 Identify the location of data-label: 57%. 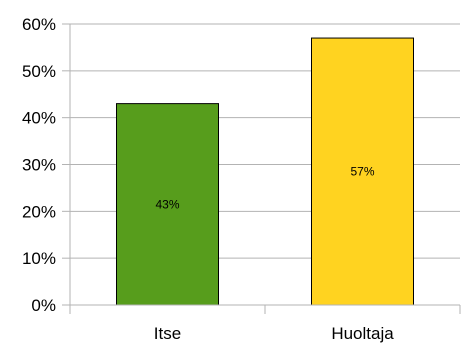
(362, 172).